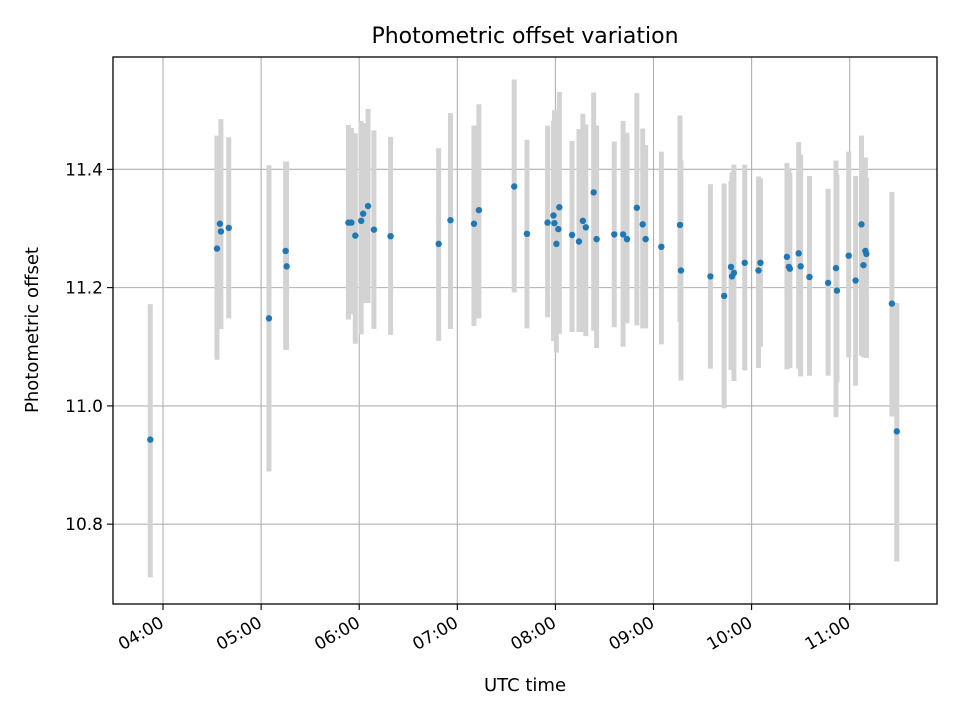  Describe the element at coordinates (533, 634) in the screenshot. I see `x-tick-label: 08:00` at that location.